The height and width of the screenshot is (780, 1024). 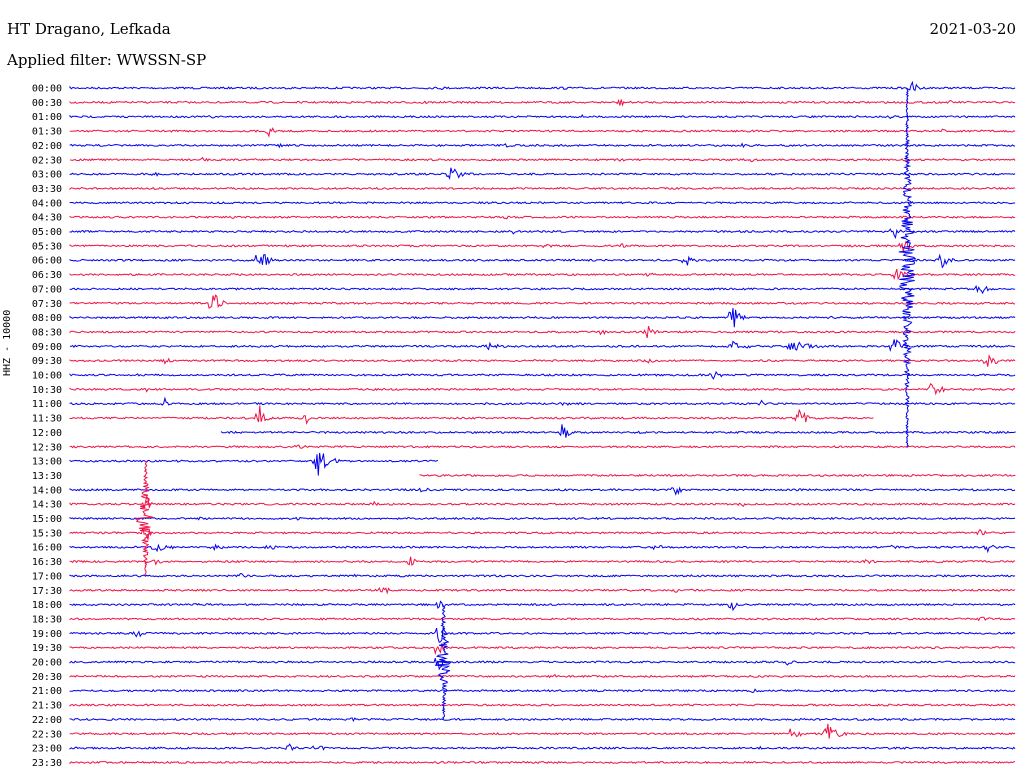 I want to click on row-time-label: 04:00, so click(x=47, y=203).